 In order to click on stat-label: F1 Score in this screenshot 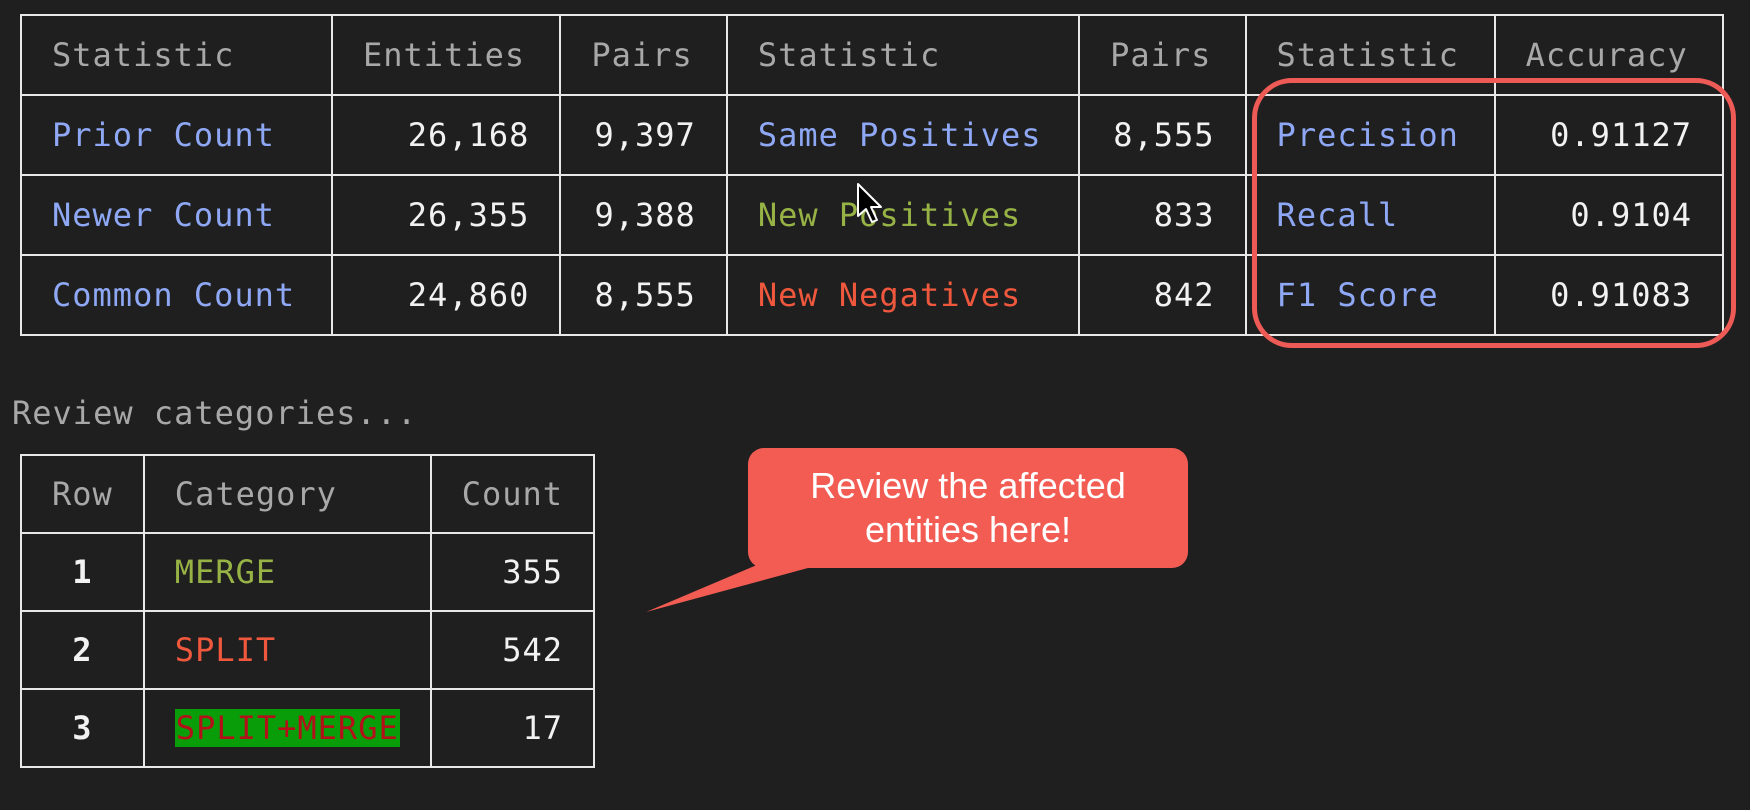, I will do `click(1370, 295)`.